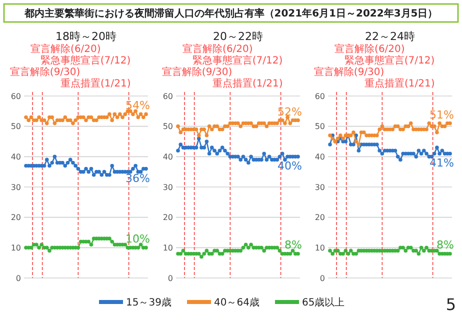  What do you see at coordinates (451, 304) in the screenshot?
I see `text: 5` at bounding box center [451, 304].